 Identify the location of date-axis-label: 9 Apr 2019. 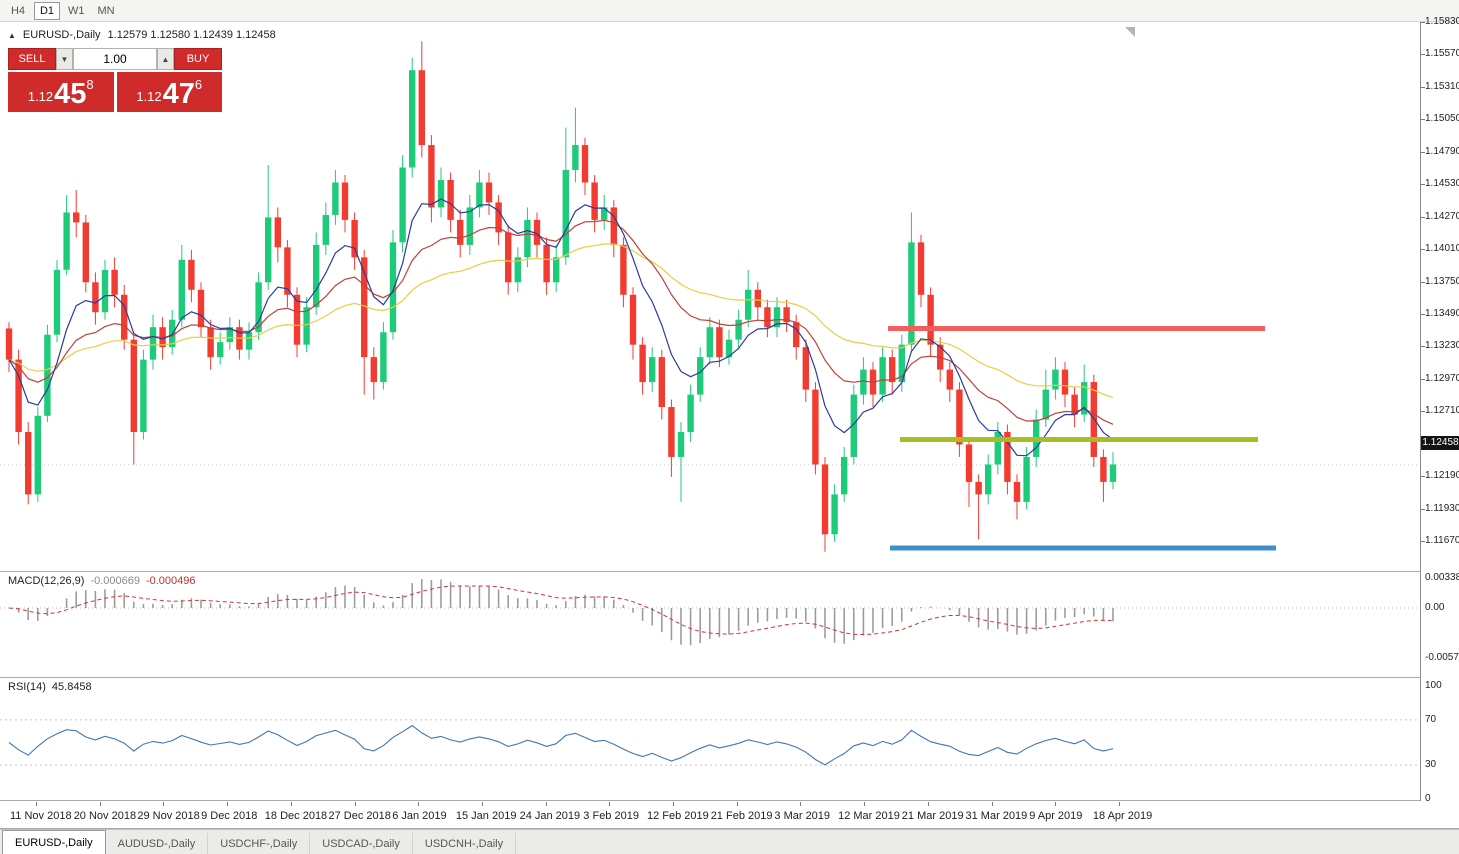
(1056, 816).